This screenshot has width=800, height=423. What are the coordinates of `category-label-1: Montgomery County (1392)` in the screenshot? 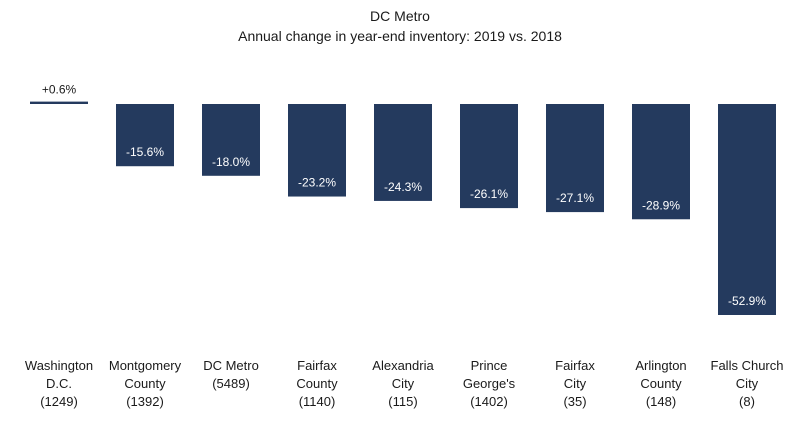 It's located at (145, 383).